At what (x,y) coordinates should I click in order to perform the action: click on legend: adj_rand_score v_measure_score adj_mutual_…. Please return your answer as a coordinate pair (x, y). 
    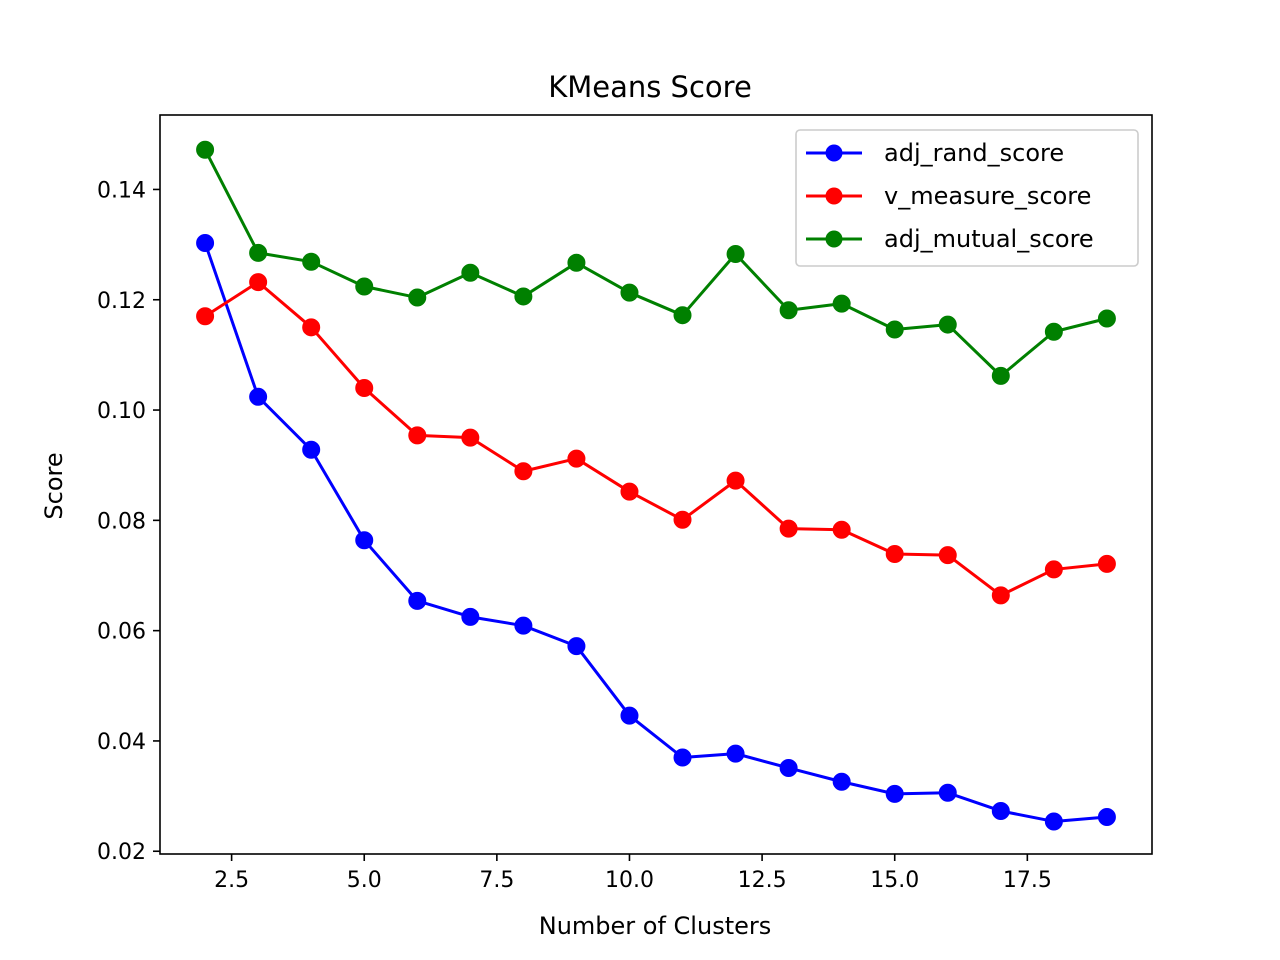
    Looking at the image, I should click on (967, 198).